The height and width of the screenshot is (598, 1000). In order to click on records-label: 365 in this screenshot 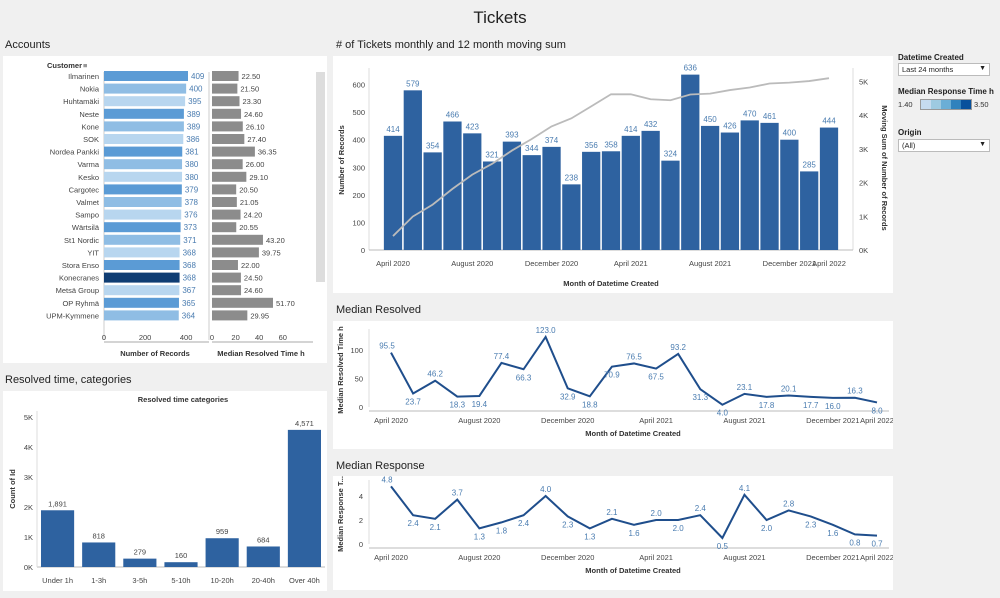, I will do `click(189, 303)`.